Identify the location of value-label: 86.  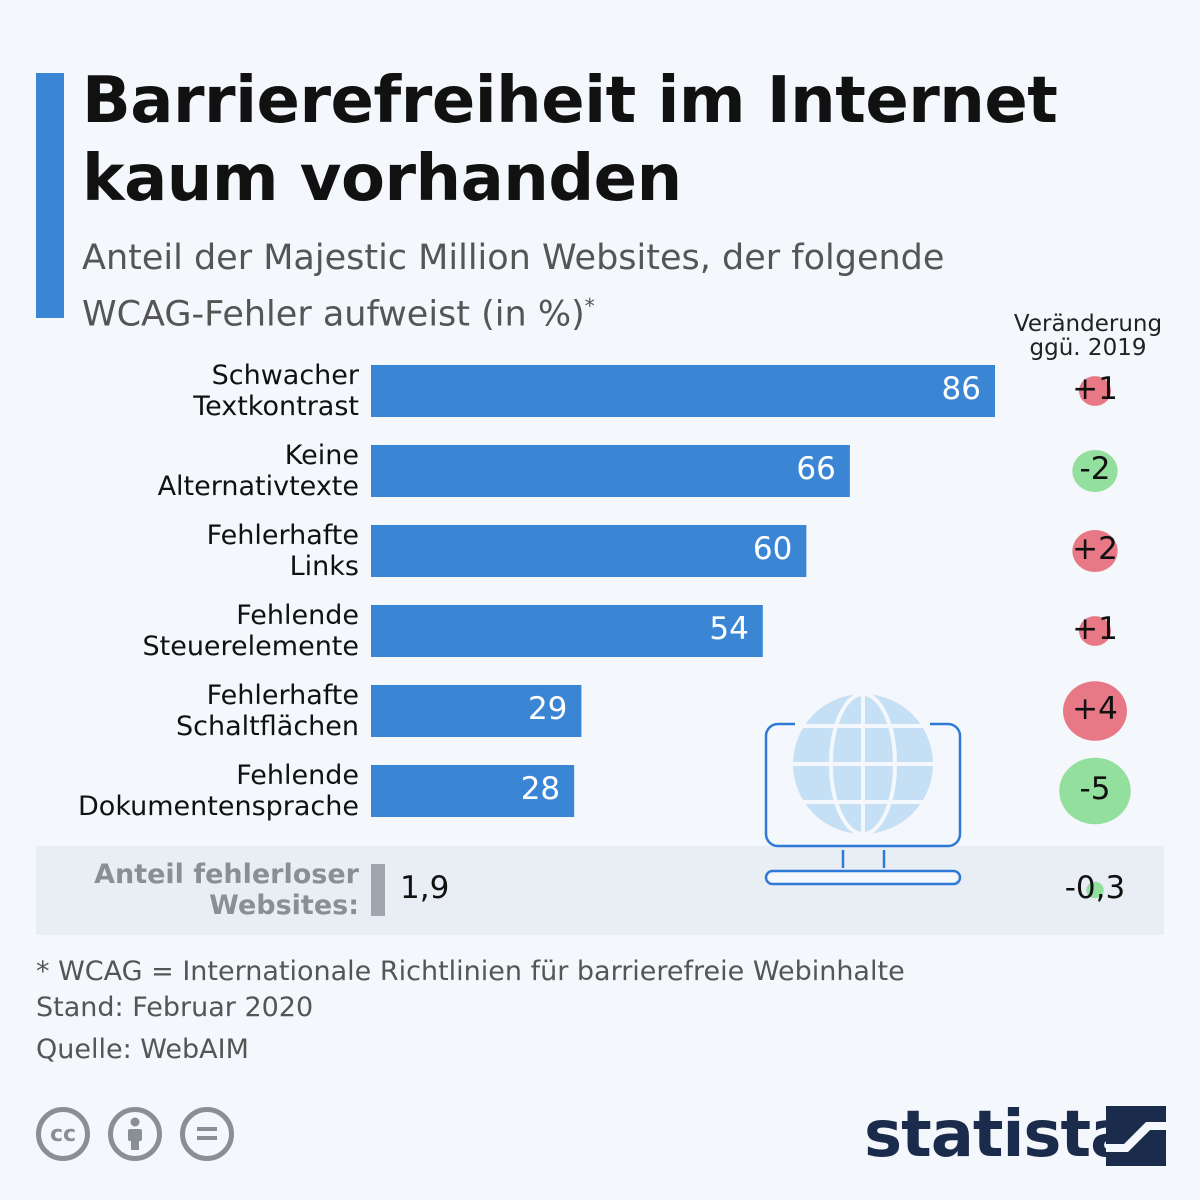
(961, 389).